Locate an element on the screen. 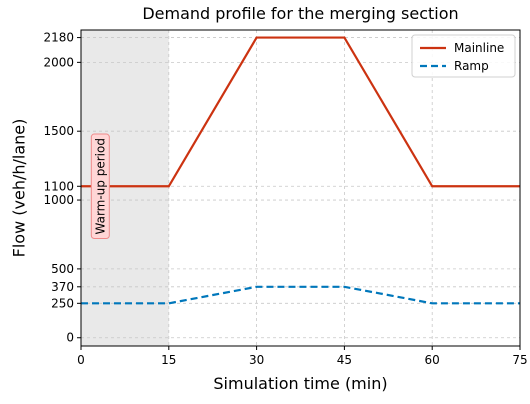  x-tick-label: 0 is located at coordinates (81, 360).